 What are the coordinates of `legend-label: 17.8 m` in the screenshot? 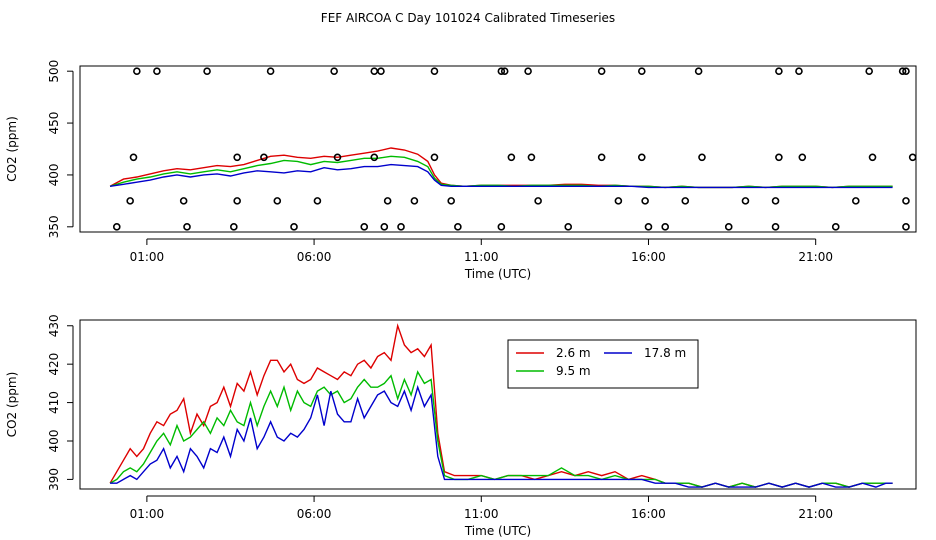 It's located at (665, 353).